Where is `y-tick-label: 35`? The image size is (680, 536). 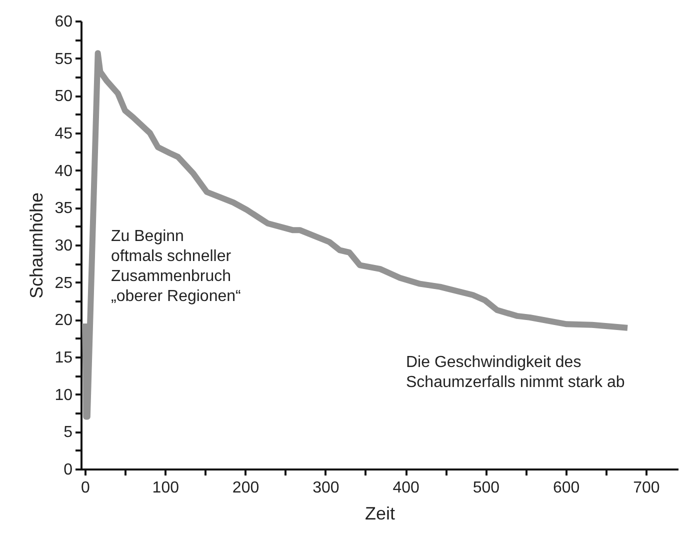 y-tick-label: 35 is located at coordinates (63, 209).